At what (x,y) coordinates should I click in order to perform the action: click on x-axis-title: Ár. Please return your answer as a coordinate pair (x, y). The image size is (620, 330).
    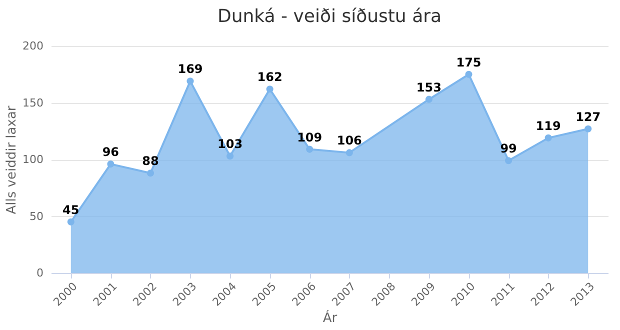
    Looking at the image, I should click on (330, 317).